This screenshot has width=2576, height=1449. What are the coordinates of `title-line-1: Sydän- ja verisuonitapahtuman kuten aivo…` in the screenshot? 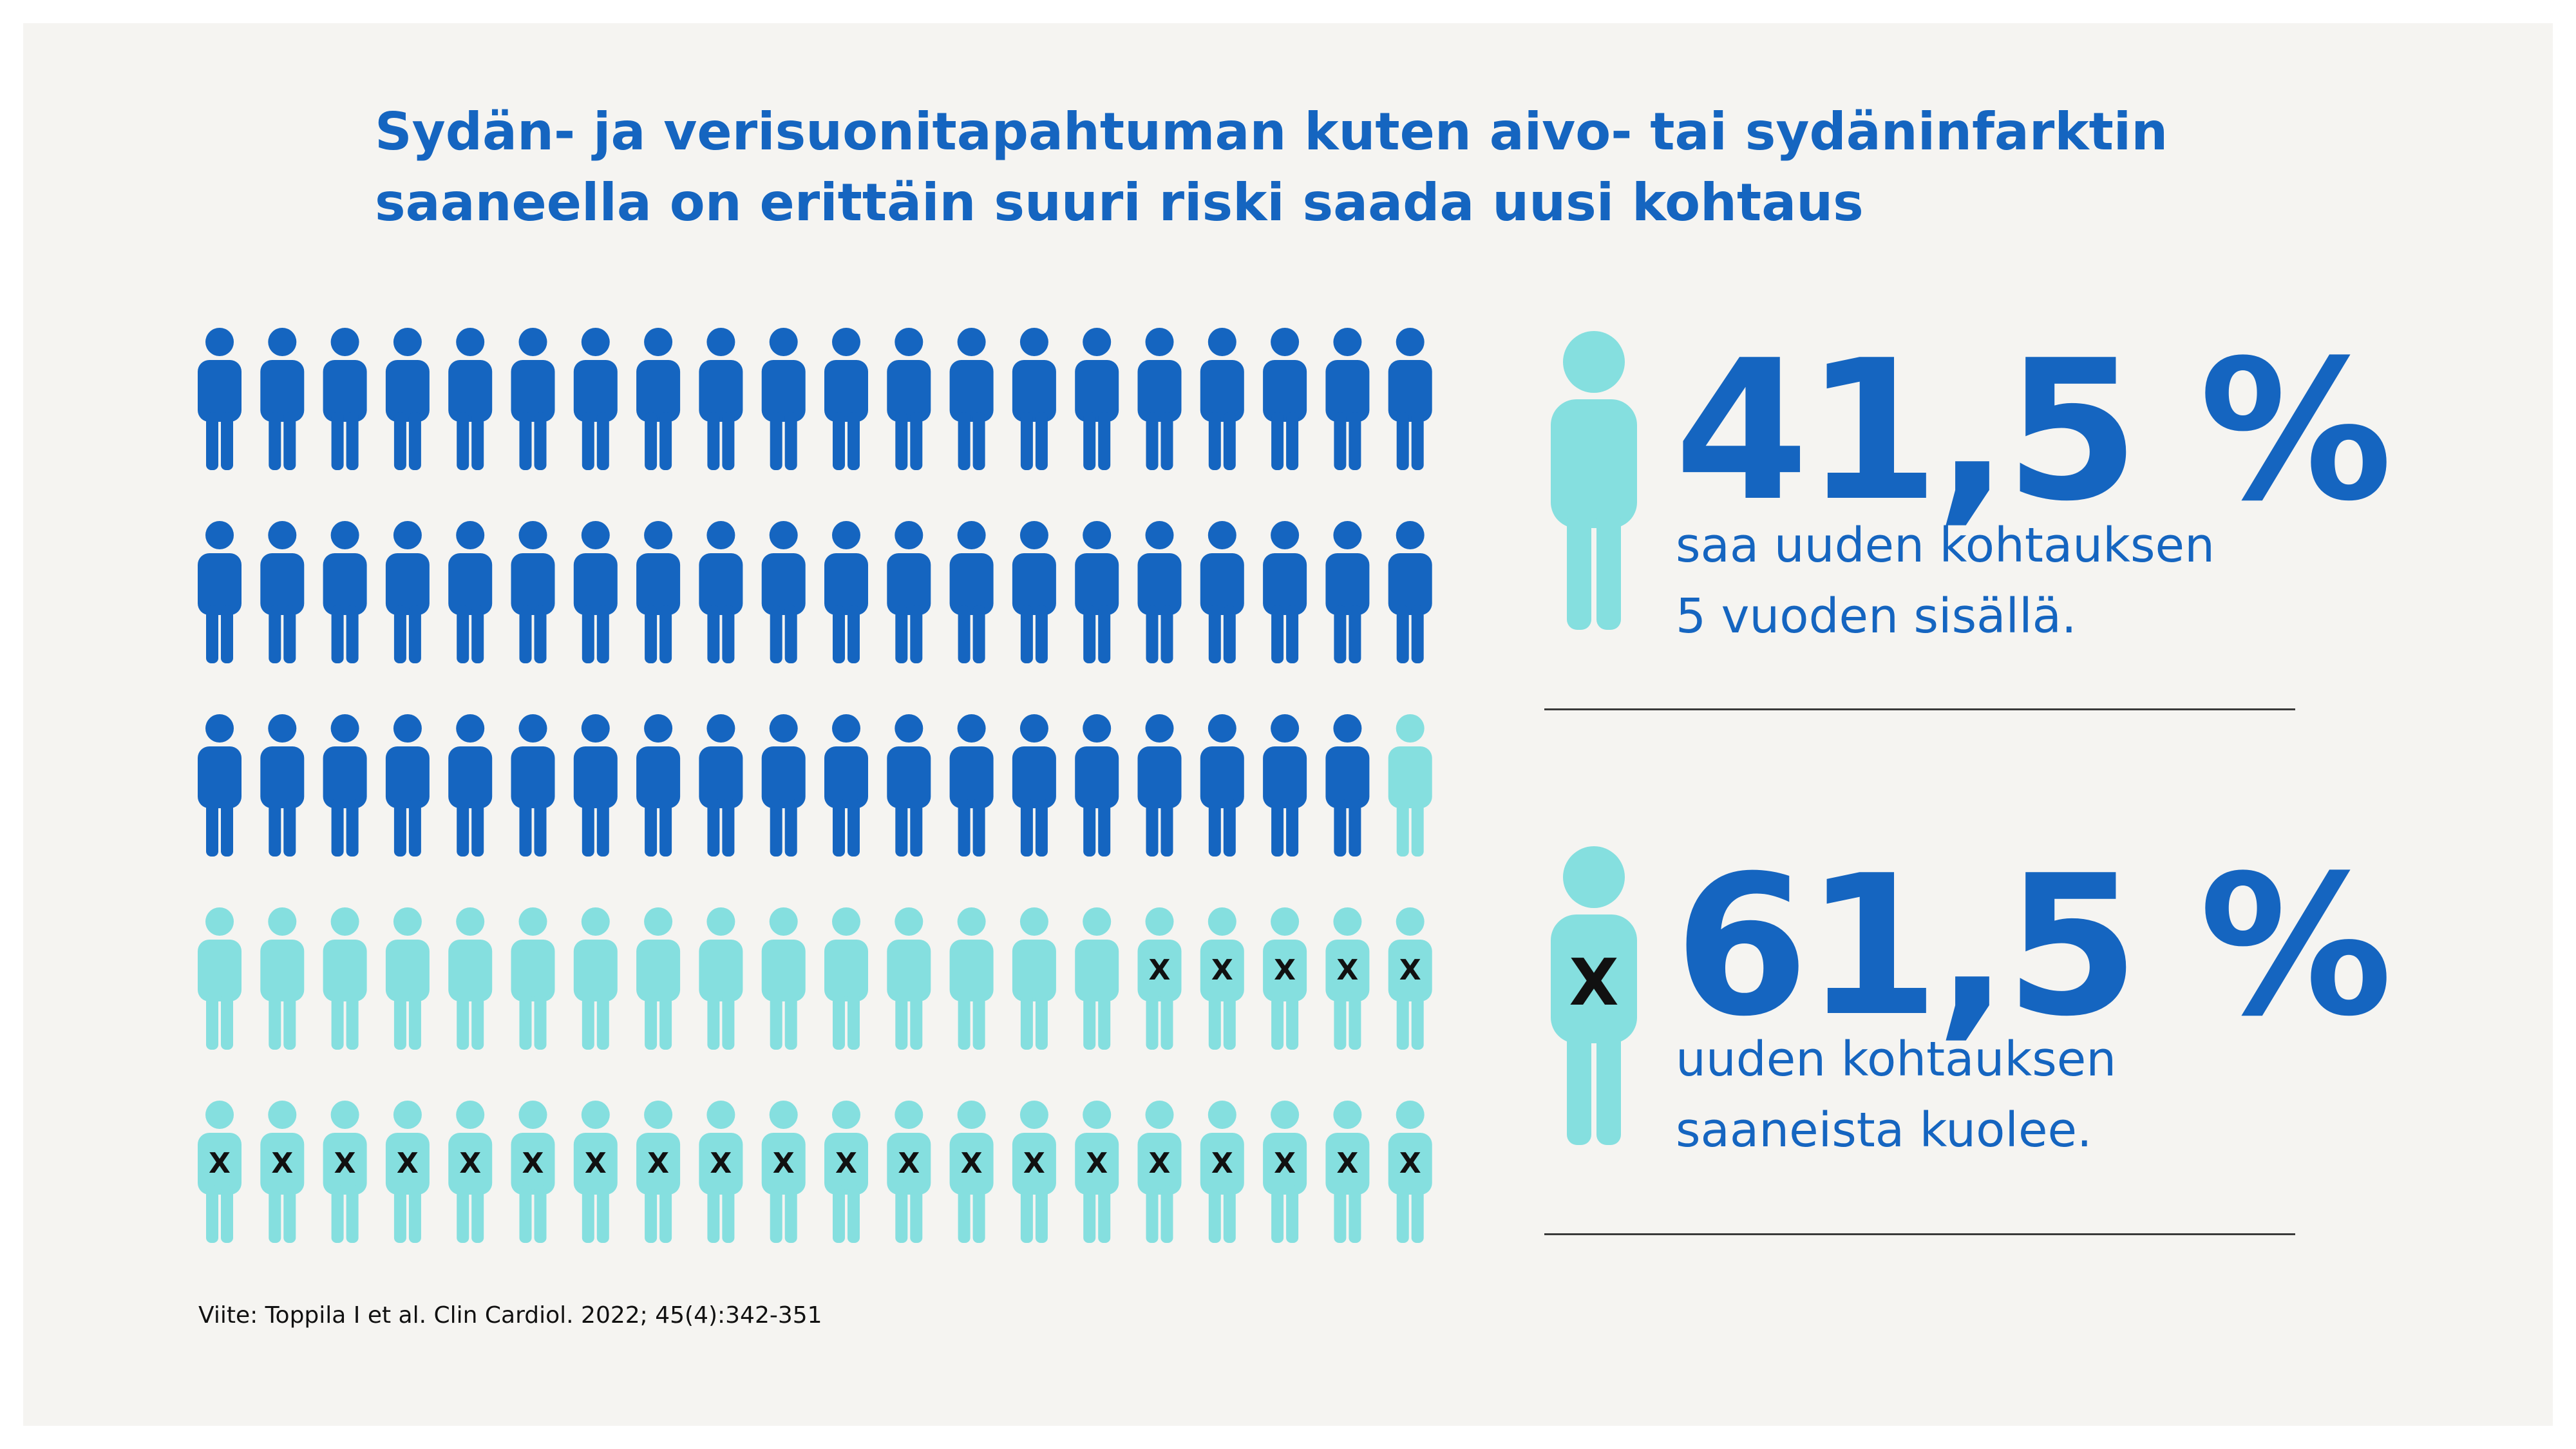 It's located at (1271, 132).